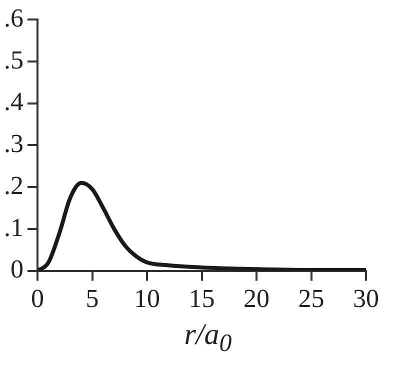 The width and height of the screenshot is (416, 386). Describe the element at coordinates (17, 269) in the screenshot. I see `y-tick-label: 0` at that location.